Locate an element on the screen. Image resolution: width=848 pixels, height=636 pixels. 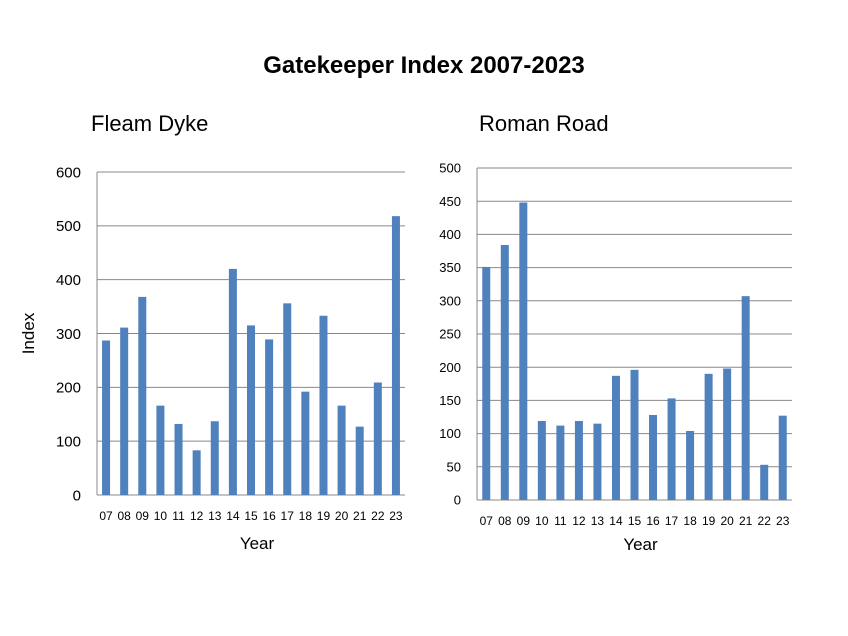
roman-road-x-tick-label: 07 is located at coordinates (487, 521).